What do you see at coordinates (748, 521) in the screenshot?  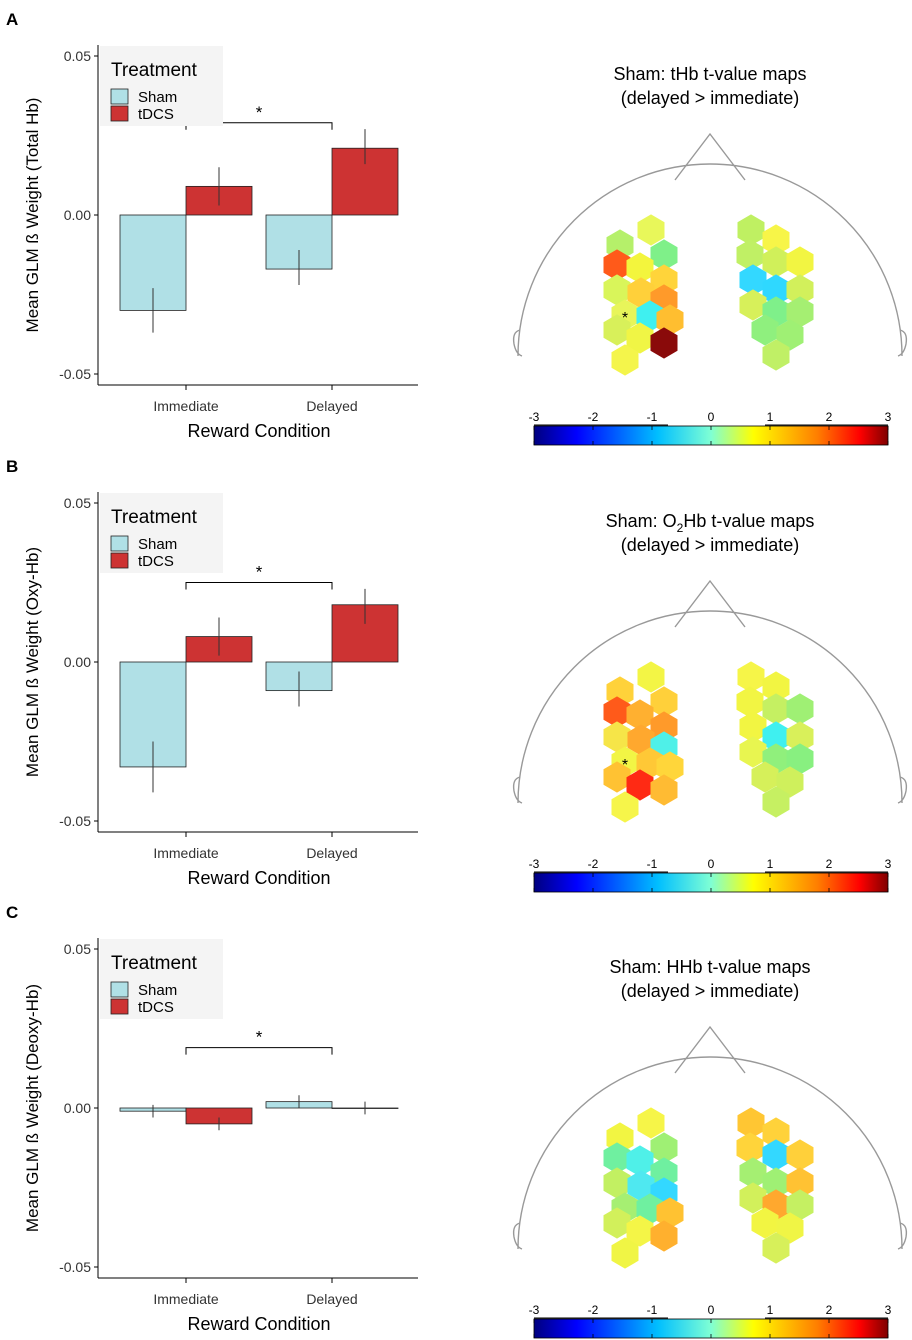 I see `map-title-suffix: Hb t-value maps` at bounding box center [748, 521].